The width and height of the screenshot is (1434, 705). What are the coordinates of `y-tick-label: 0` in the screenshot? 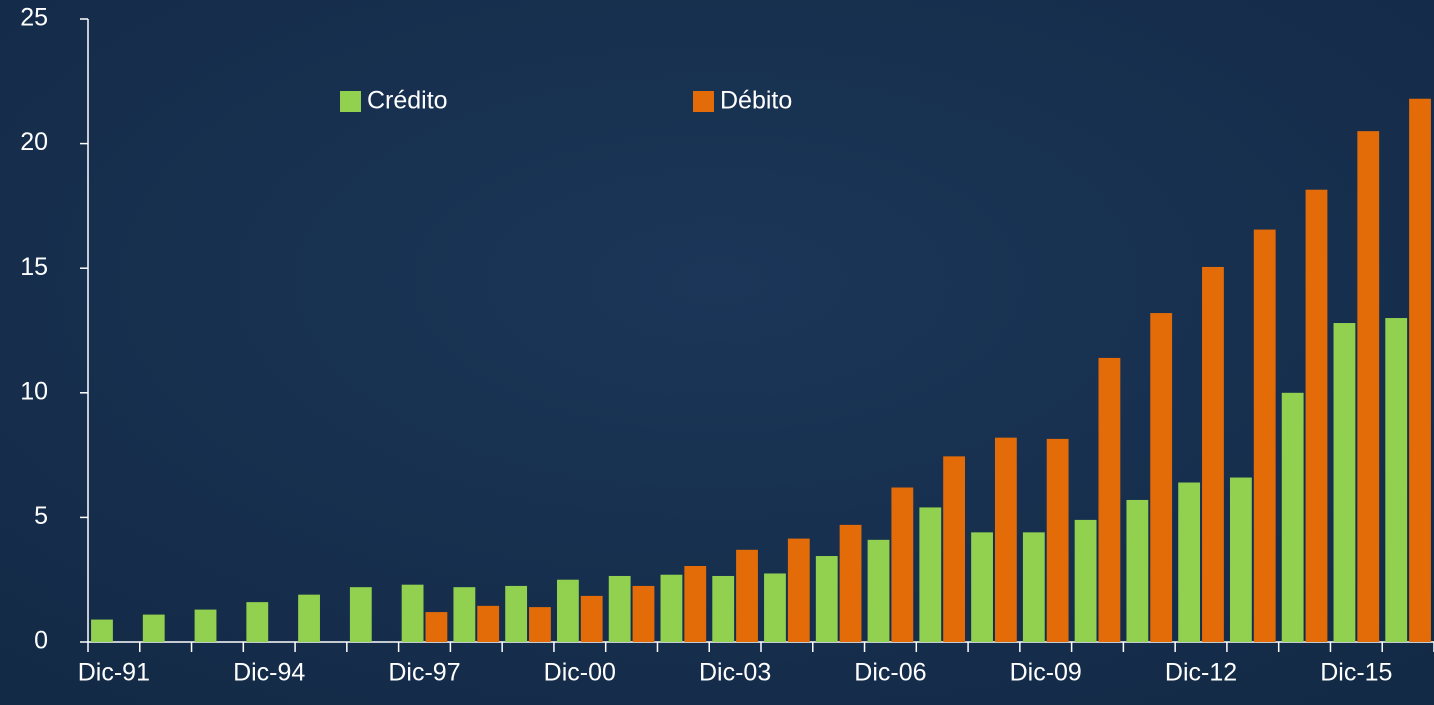 It's located at (41, 641).